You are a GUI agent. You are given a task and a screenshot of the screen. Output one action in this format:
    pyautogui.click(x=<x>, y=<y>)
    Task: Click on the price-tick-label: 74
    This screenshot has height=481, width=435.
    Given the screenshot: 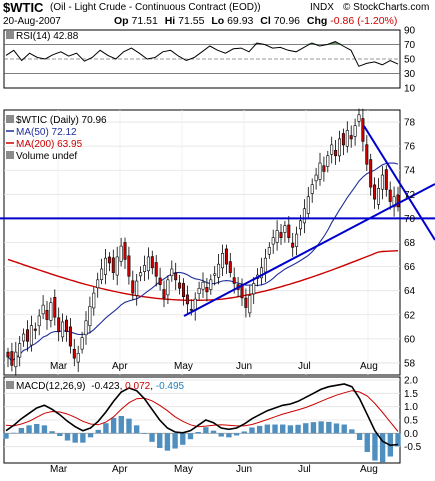 What is the action you would take?
    pyautogui.click(x=410, y=171)
    